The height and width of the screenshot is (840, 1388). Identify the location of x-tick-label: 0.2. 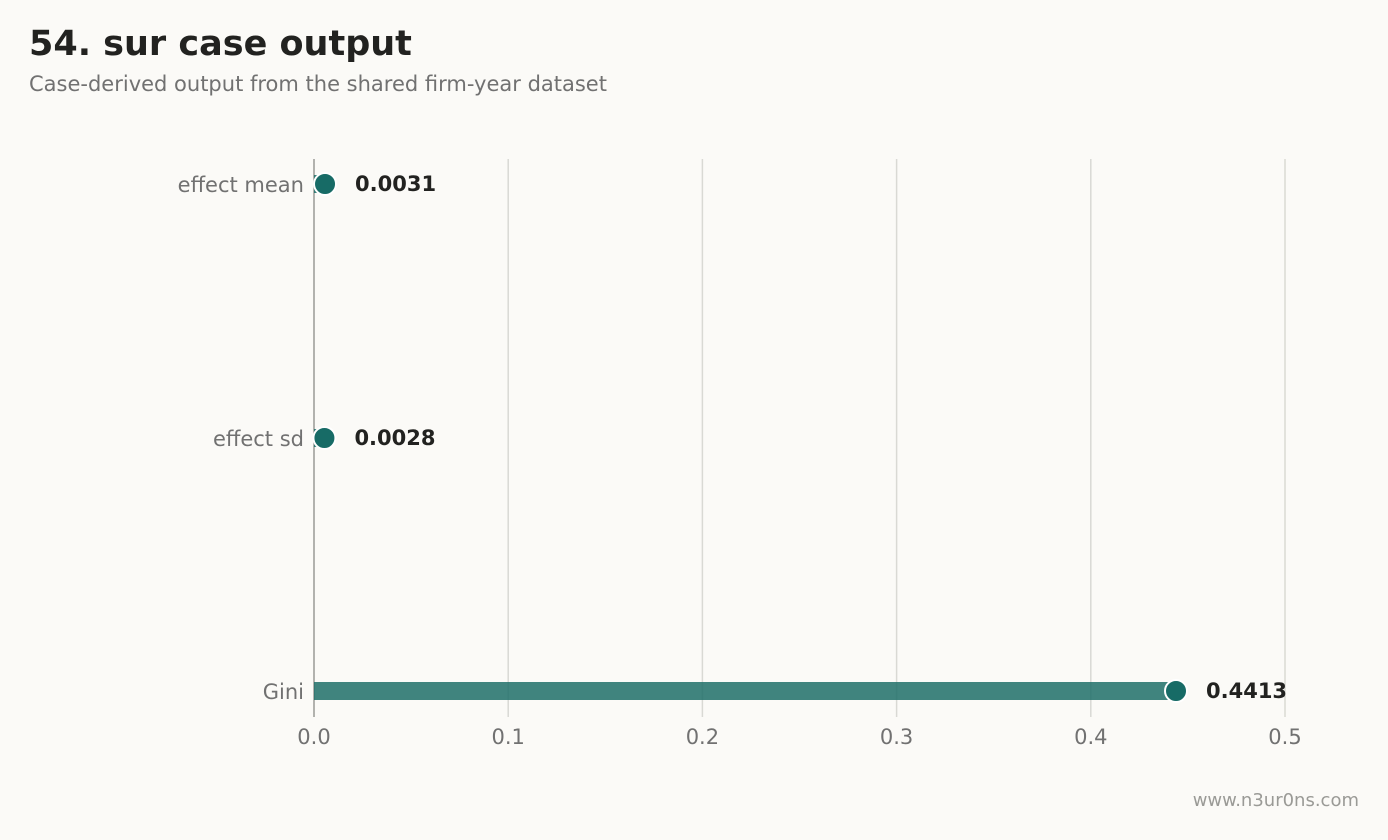
(702, 737).